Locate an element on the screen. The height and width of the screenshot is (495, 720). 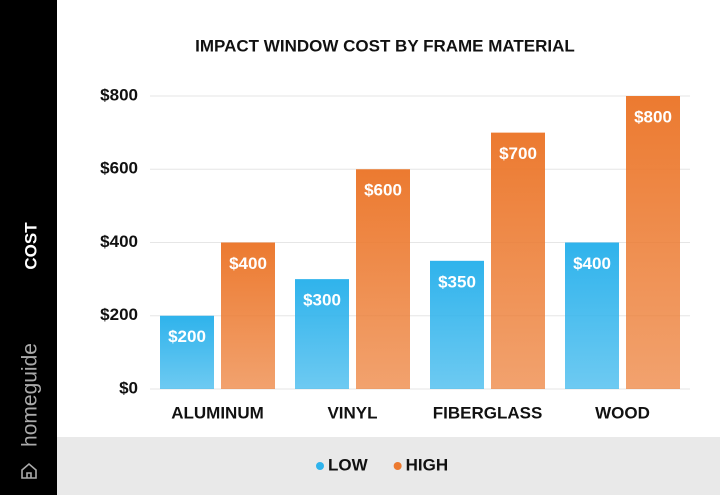
y-tick-label: $800 is located at coordinates (119, 94).